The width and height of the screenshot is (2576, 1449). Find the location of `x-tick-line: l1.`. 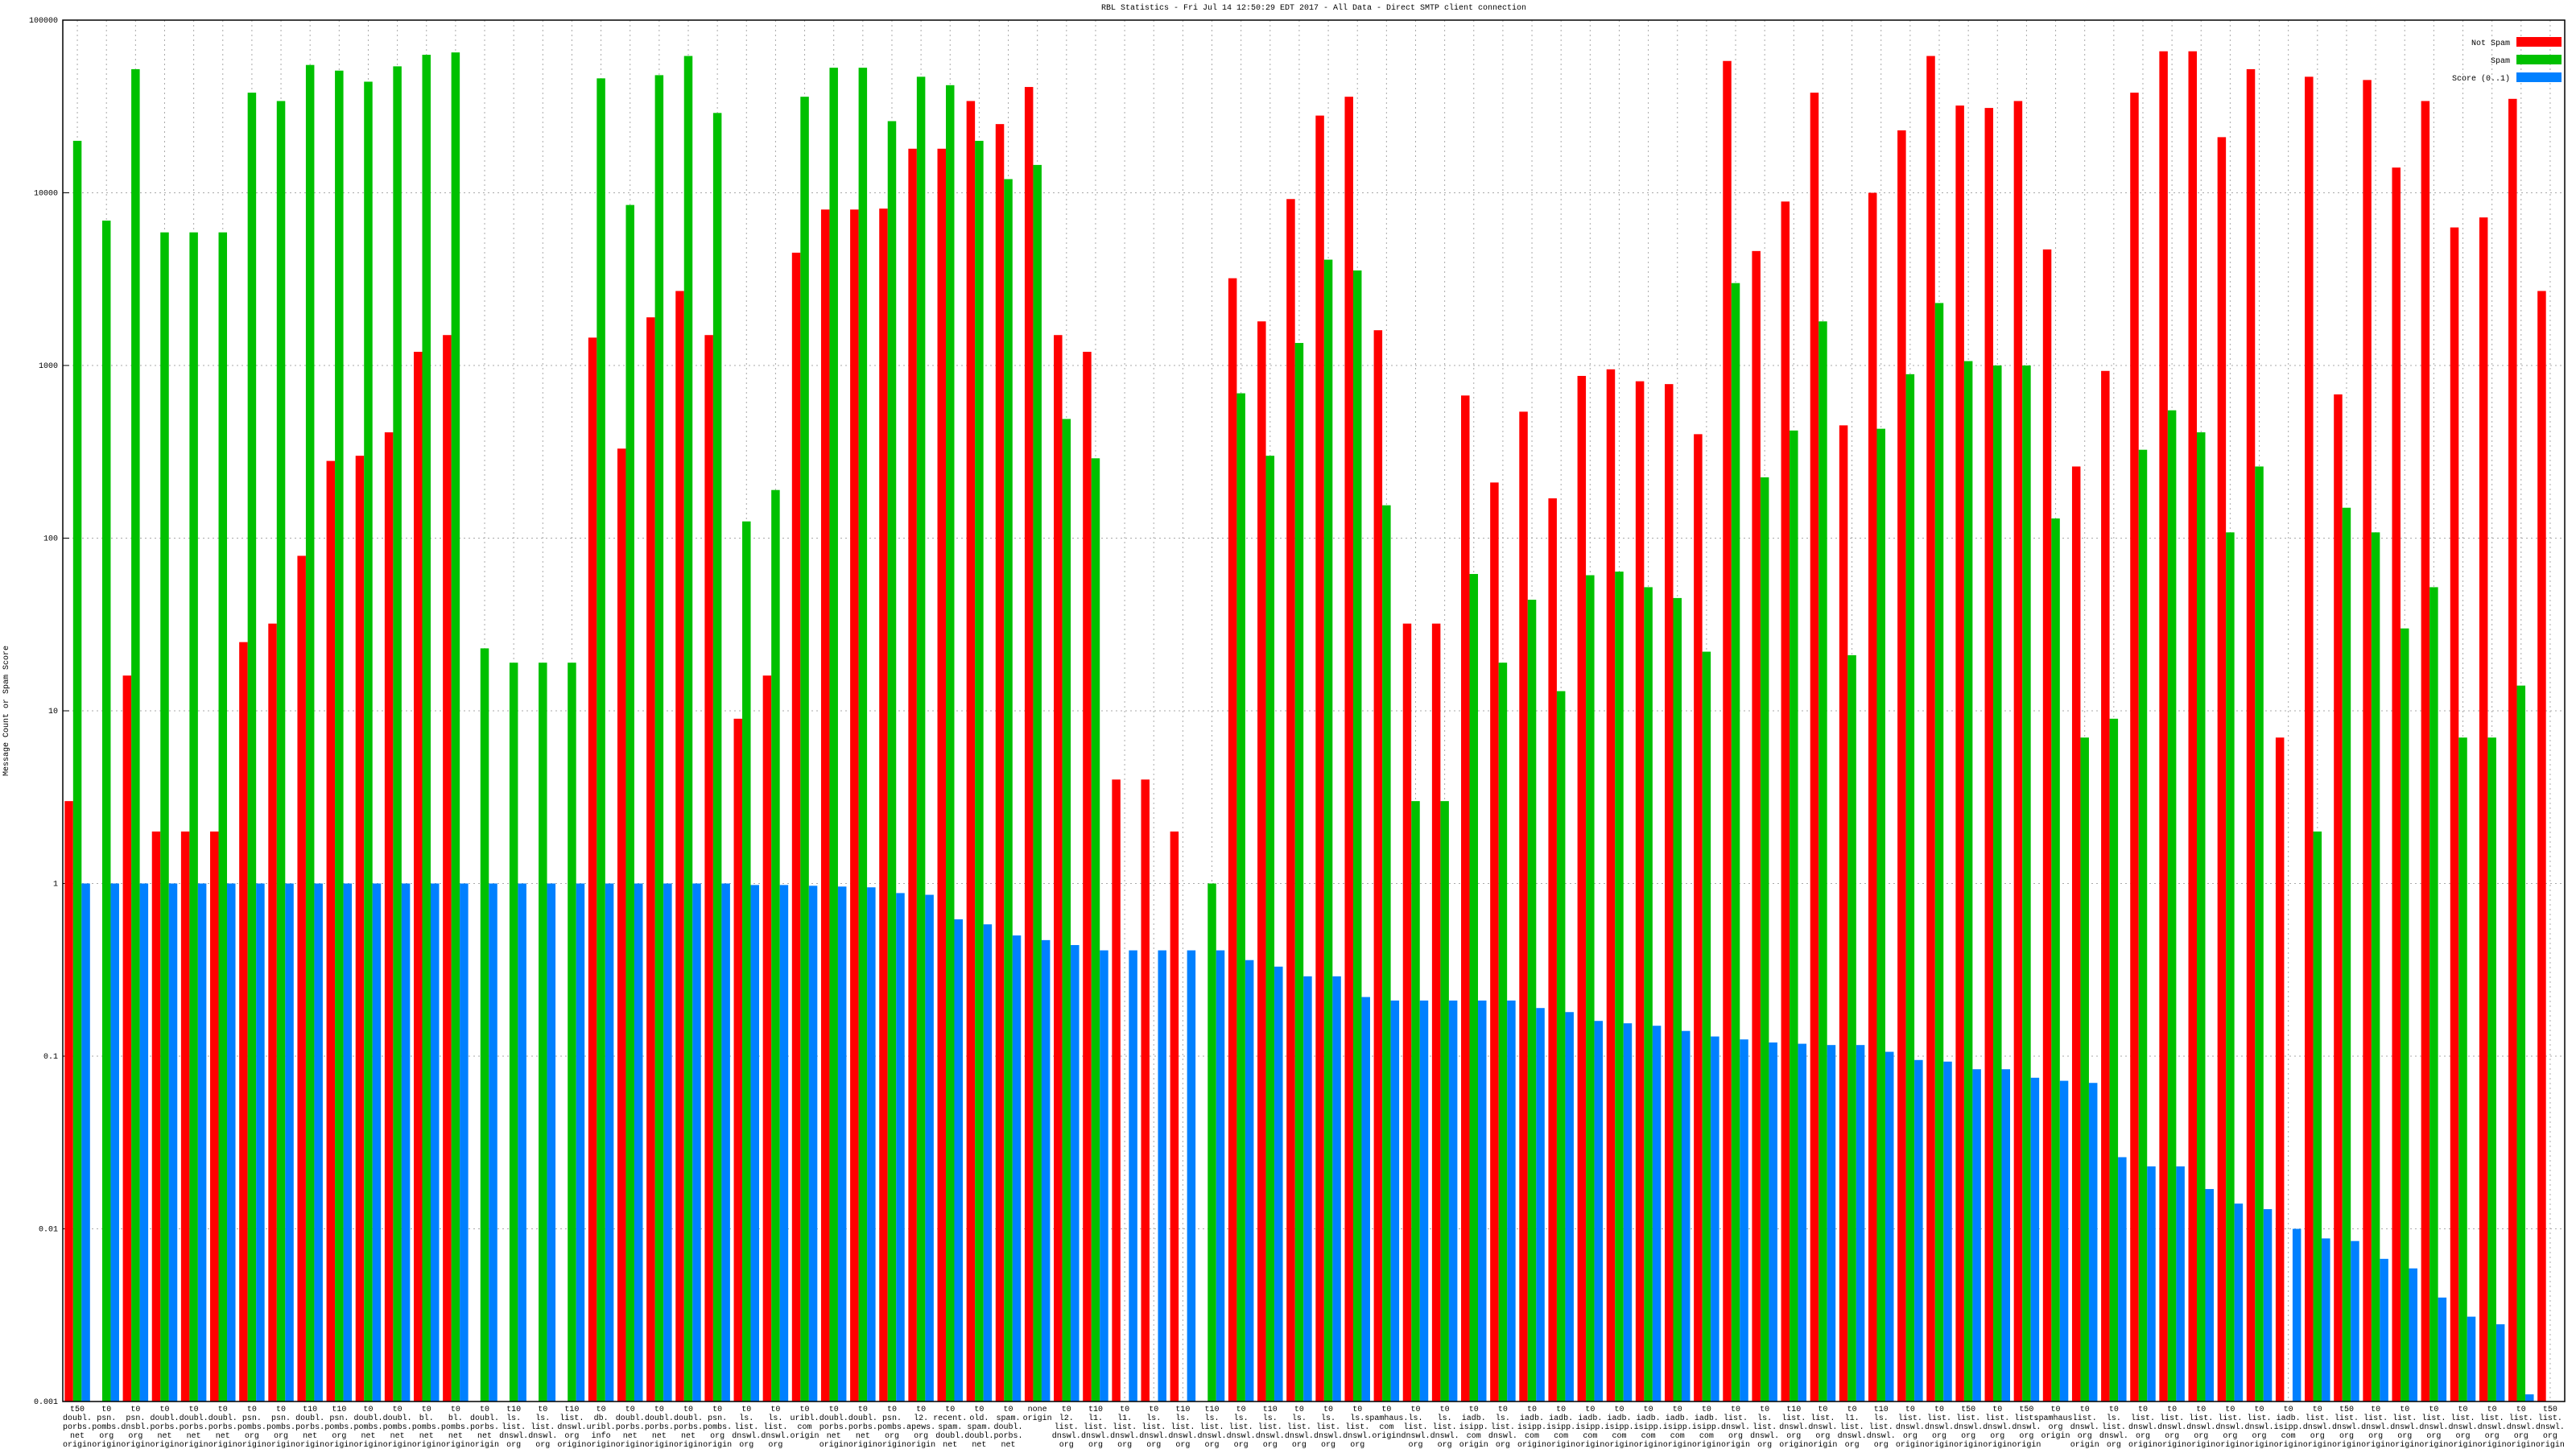

x-tick-line: l1. is located at coordinates (1852, 1418).